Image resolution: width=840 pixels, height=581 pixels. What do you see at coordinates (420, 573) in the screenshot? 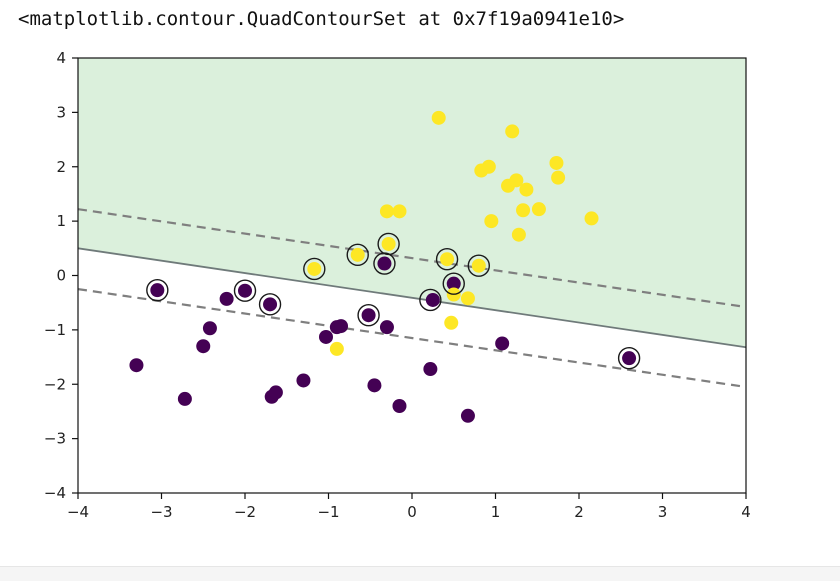
I see `output-footer-bar` at bounding box center [420, 573].